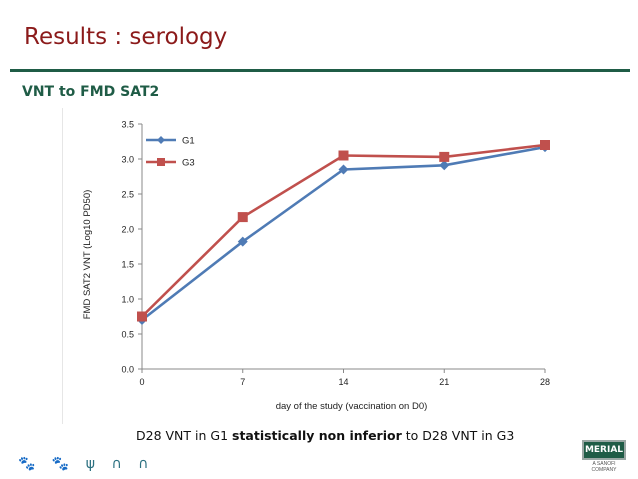 The height and width of the screenshot is (479, 638). I want to click on legend-label-G1: G1, so click(188, 141).